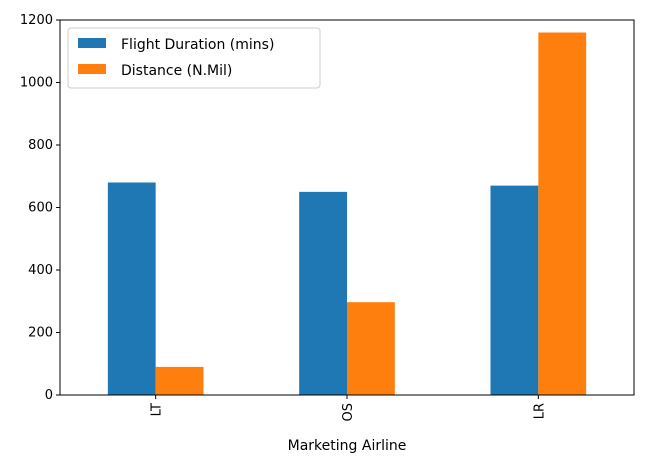 The height and width of the screenshot is (464, 656). I want to click on y-tick-label: 400, so click(40, 270).